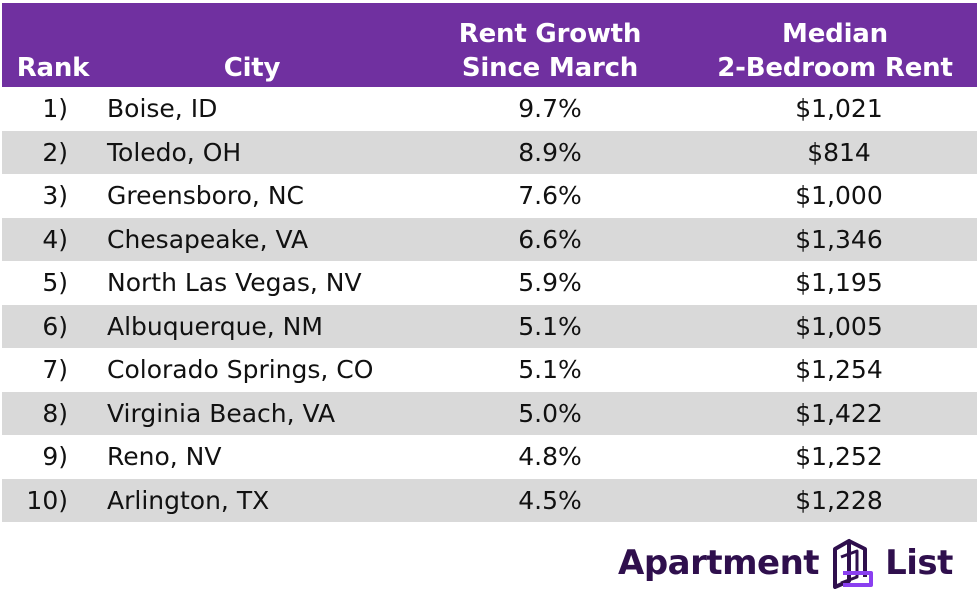  What do you see at coordinates (47, 500) in the screenshot?
I see `rank-cell: 10)` at bounding box center [47, 500].